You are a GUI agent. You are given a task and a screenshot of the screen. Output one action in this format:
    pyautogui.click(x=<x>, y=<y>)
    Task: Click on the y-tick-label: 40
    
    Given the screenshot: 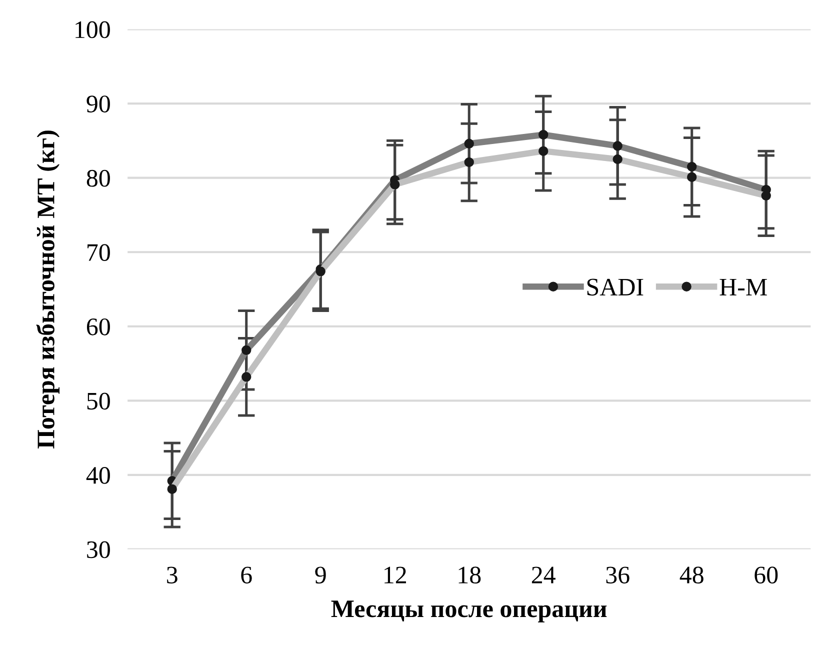 What is the action you would take?
    pyautogui.click(x=98, y=475)
    